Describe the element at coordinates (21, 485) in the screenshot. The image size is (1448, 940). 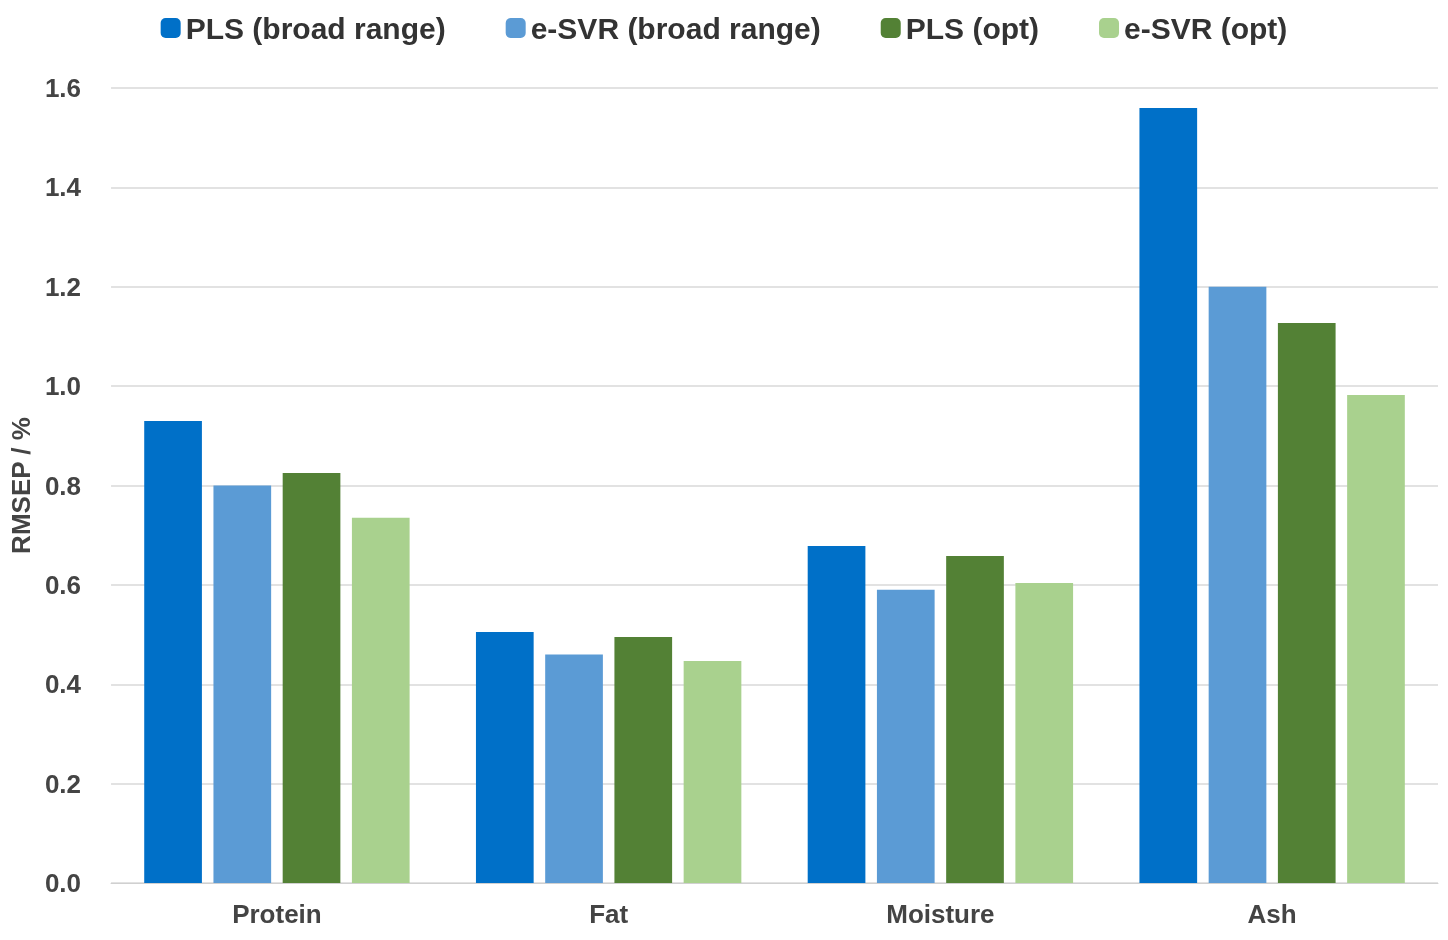
I see `y-axis-title: RMSEP / %` at that location.